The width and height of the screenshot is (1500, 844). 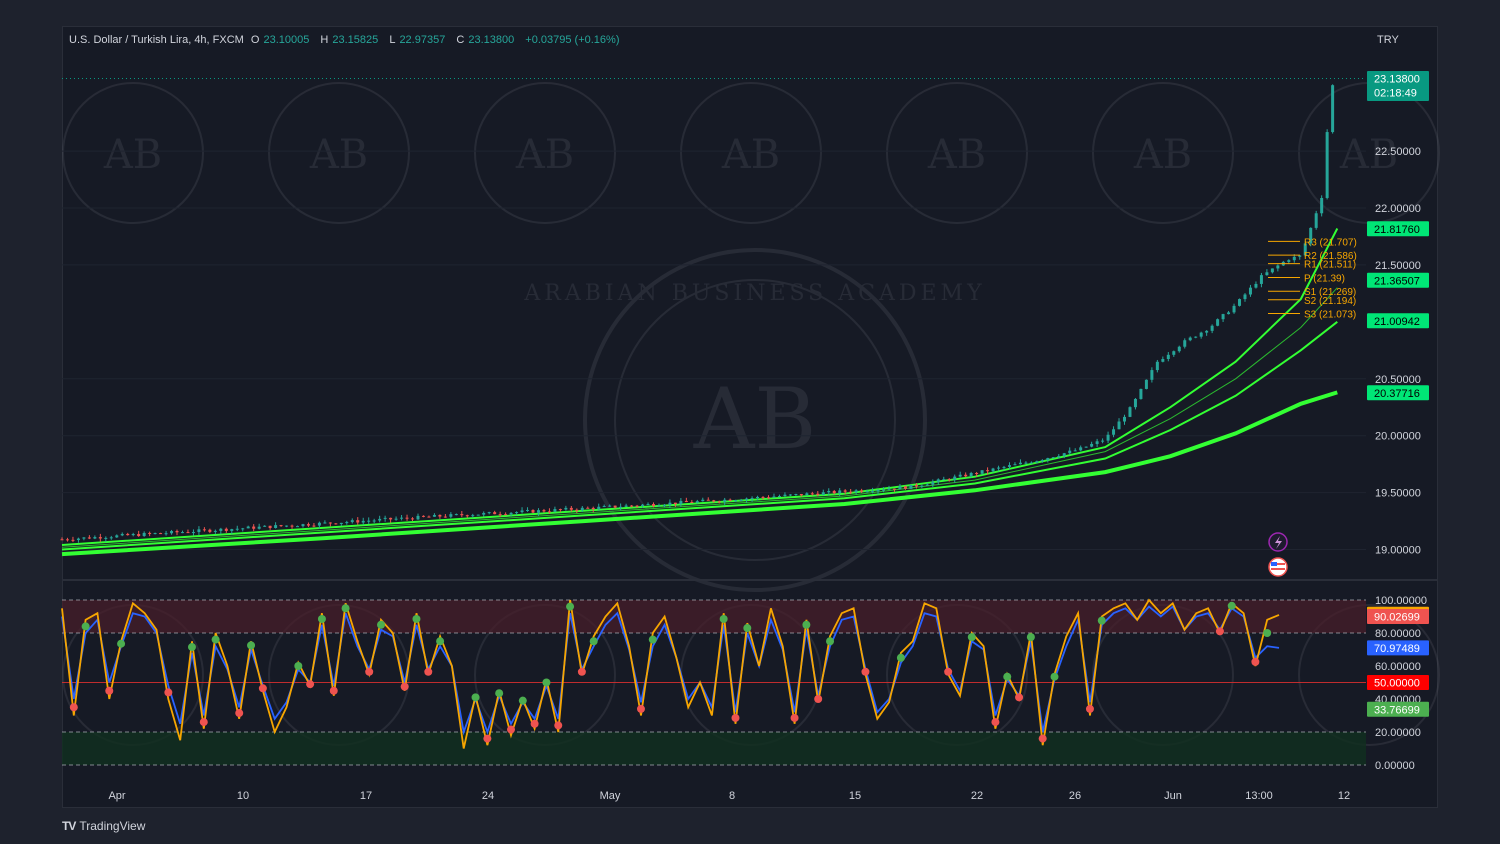 I want to click on pivot-label: R2 (21.586), so click(x=1330, y=256).